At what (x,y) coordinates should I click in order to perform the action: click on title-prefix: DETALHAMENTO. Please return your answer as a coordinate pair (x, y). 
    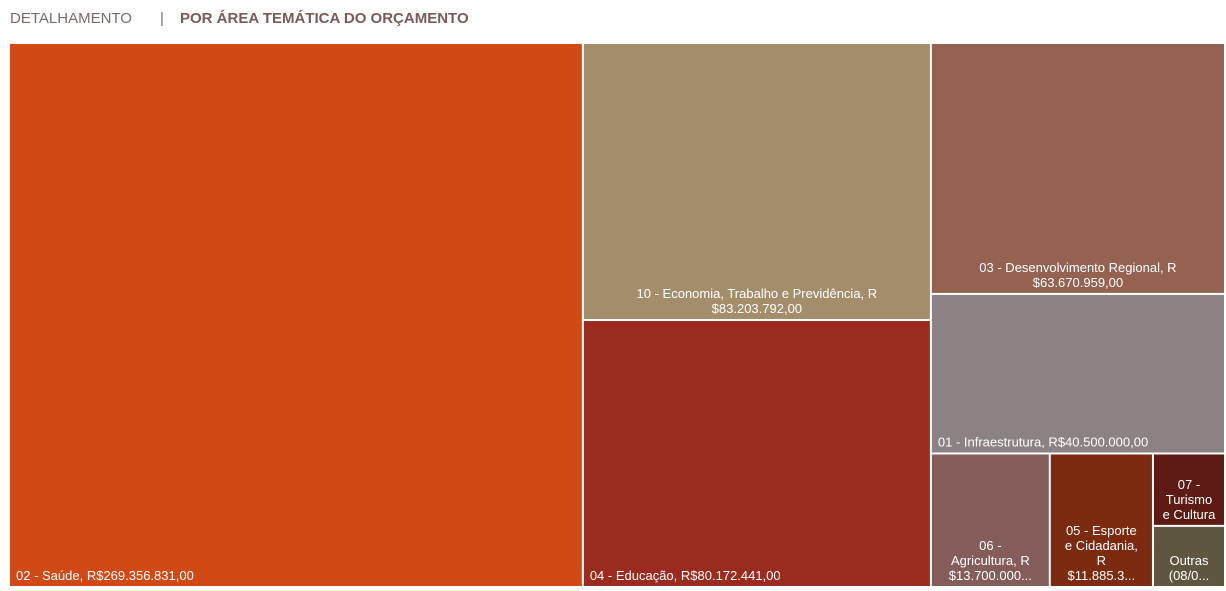
    Looking at the image, I should click on (71, 18).